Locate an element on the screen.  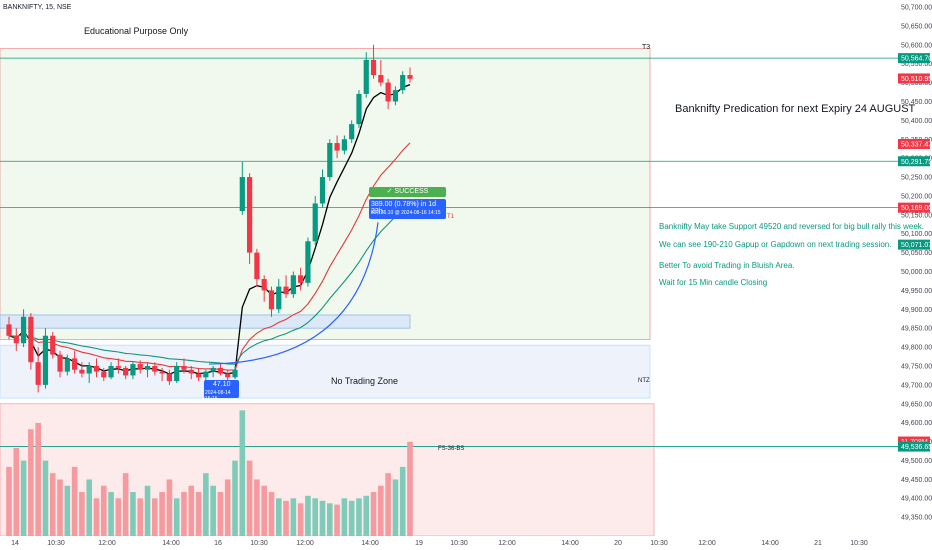
price-tick: 50,100.00 is located at coordinates (916, 234).